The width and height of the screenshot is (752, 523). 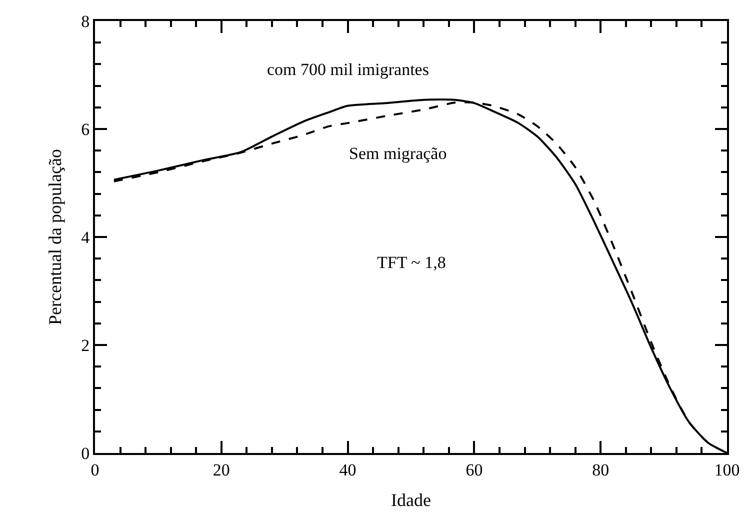 What do you see at coordinates (474, 470) in the screenshot?
I see `x-tick-label: 60` at bounding box center [474, 470].